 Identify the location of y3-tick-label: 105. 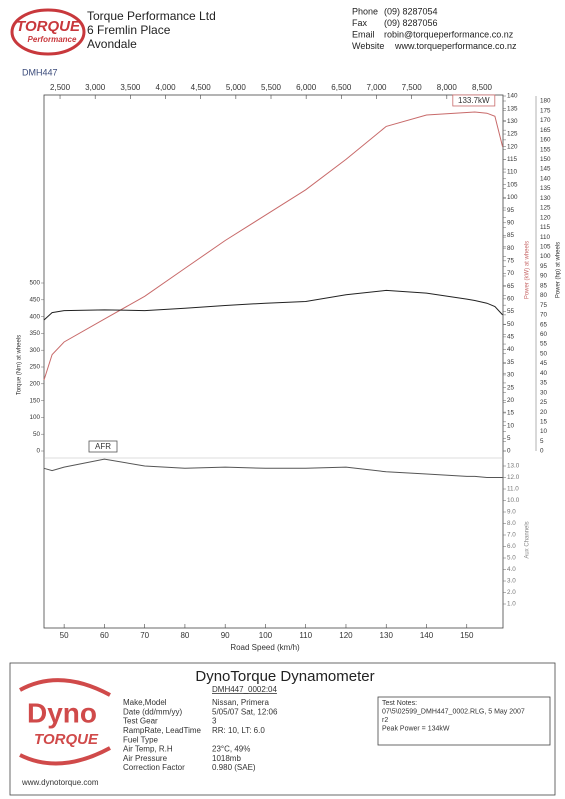
(545, 247).